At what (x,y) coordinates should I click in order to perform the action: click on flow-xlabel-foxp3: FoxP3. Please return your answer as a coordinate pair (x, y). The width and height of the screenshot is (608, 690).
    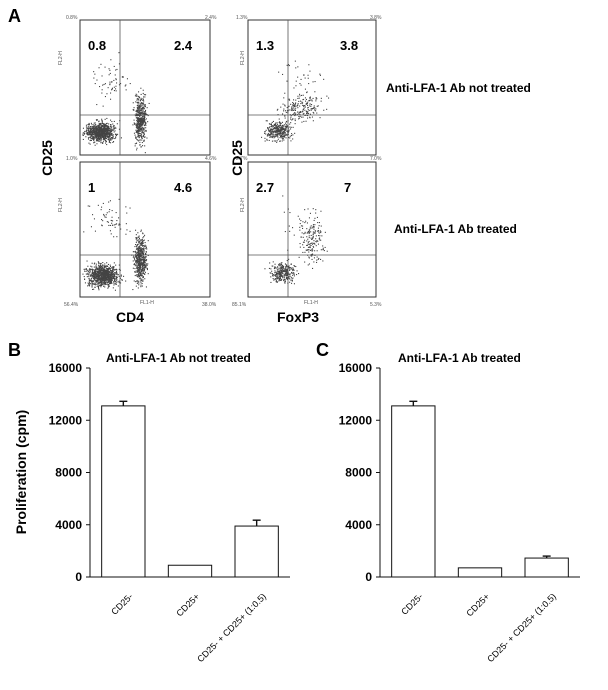
    Looking at the image, I should click on (298, 317).